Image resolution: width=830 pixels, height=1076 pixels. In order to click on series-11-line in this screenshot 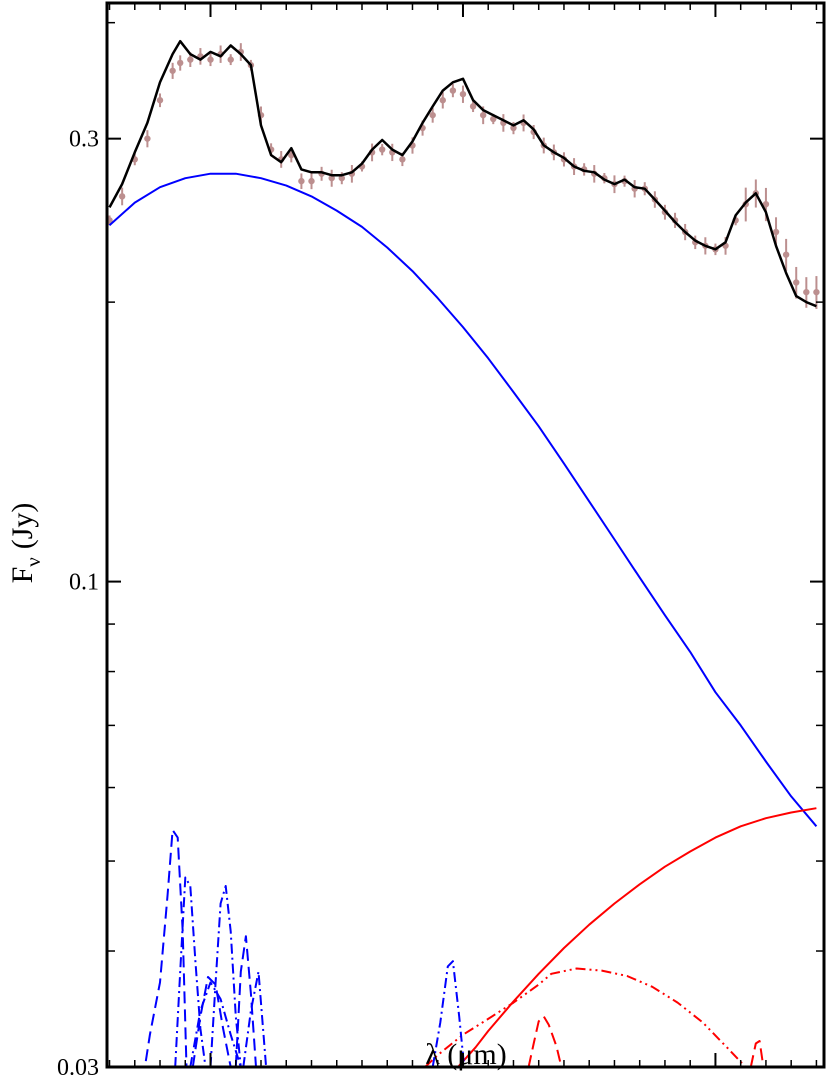, I will do `click(225, 976)`.